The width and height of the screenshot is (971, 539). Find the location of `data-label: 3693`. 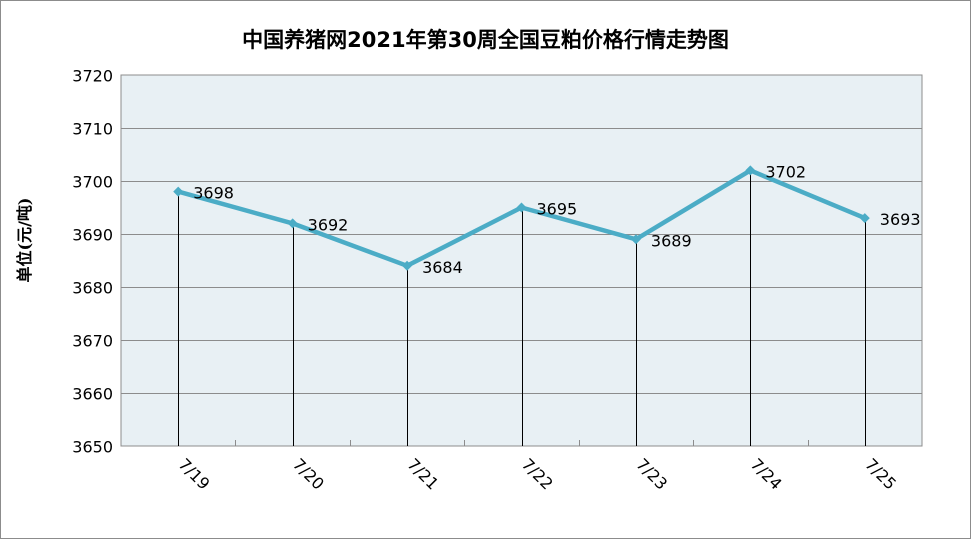

data-label: 3693 is located at coordinates (900, 219).